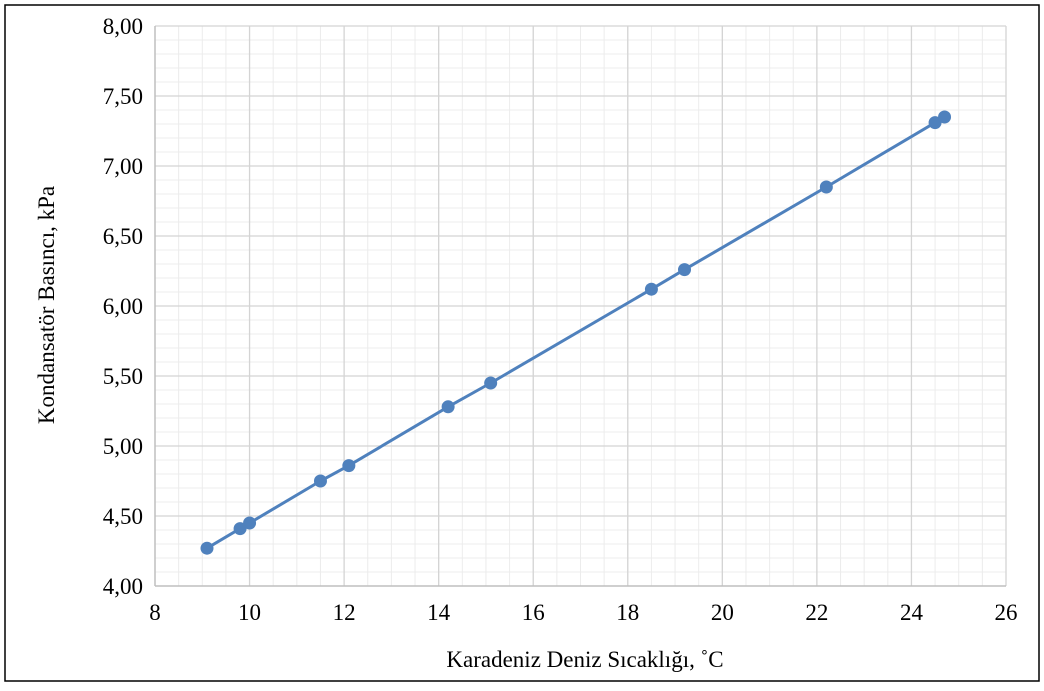  Describe the element at coordinates (533, 612) in the screenshot. I see `x-tick-label: 16` at that location.